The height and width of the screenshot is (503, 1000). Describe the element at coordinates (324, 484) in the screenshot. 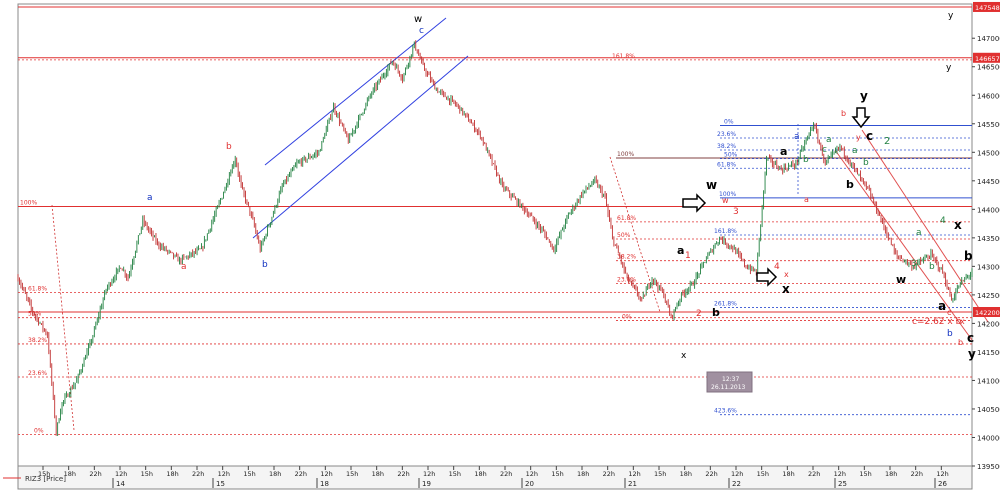

I see `day-tick-label: 18` at that location.